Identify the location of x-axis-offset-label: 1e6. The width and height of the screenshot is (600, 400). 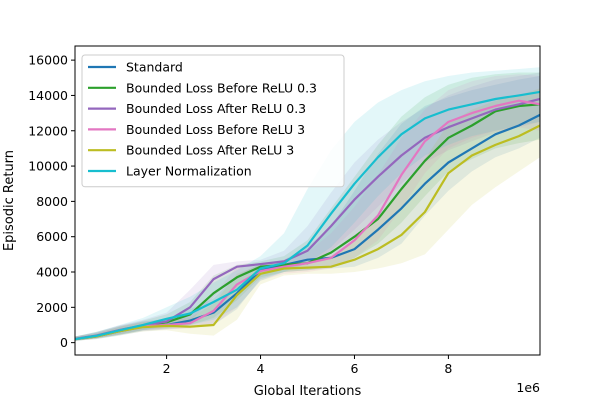
(528, 387).